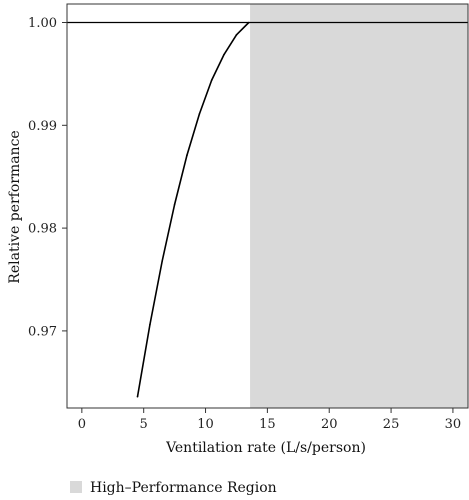 The image size is (469, 500). Describe the element at coordinates (205, 424) in the screenshot. I see `x-tick-label-10: 10` at that location.